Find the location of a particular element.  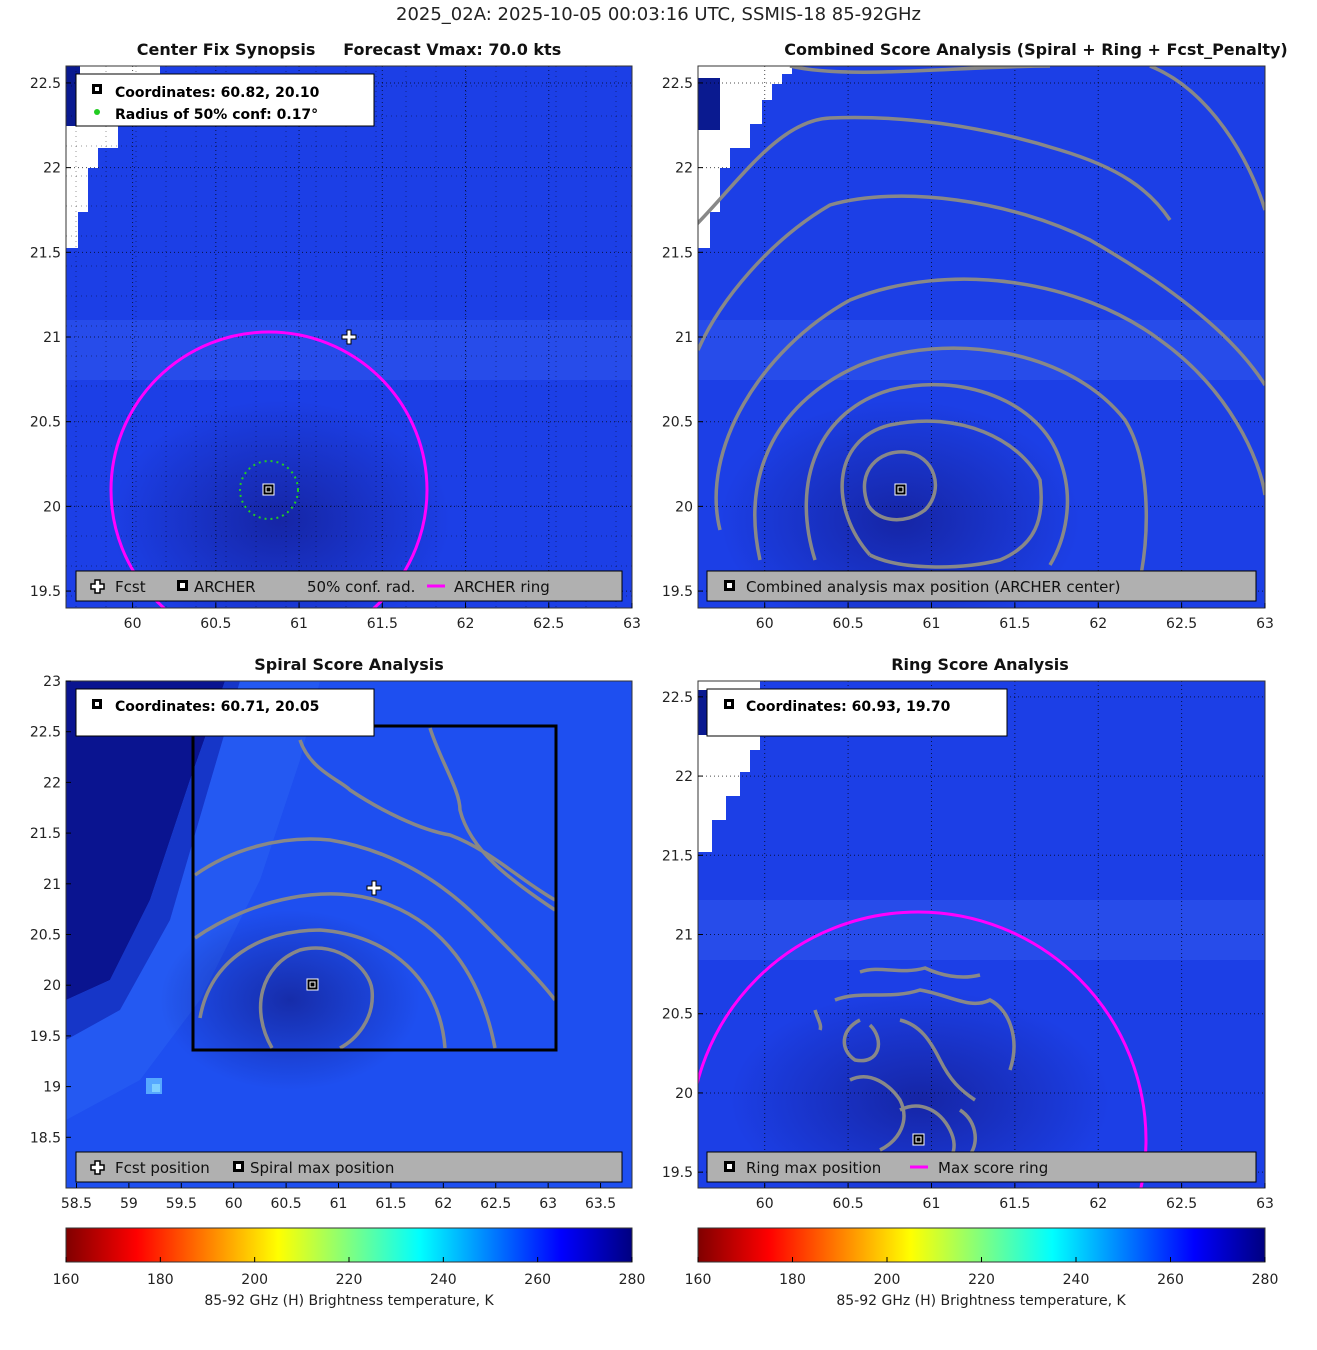

legend-archer: ARCHER is located at coordinates (225, 587).